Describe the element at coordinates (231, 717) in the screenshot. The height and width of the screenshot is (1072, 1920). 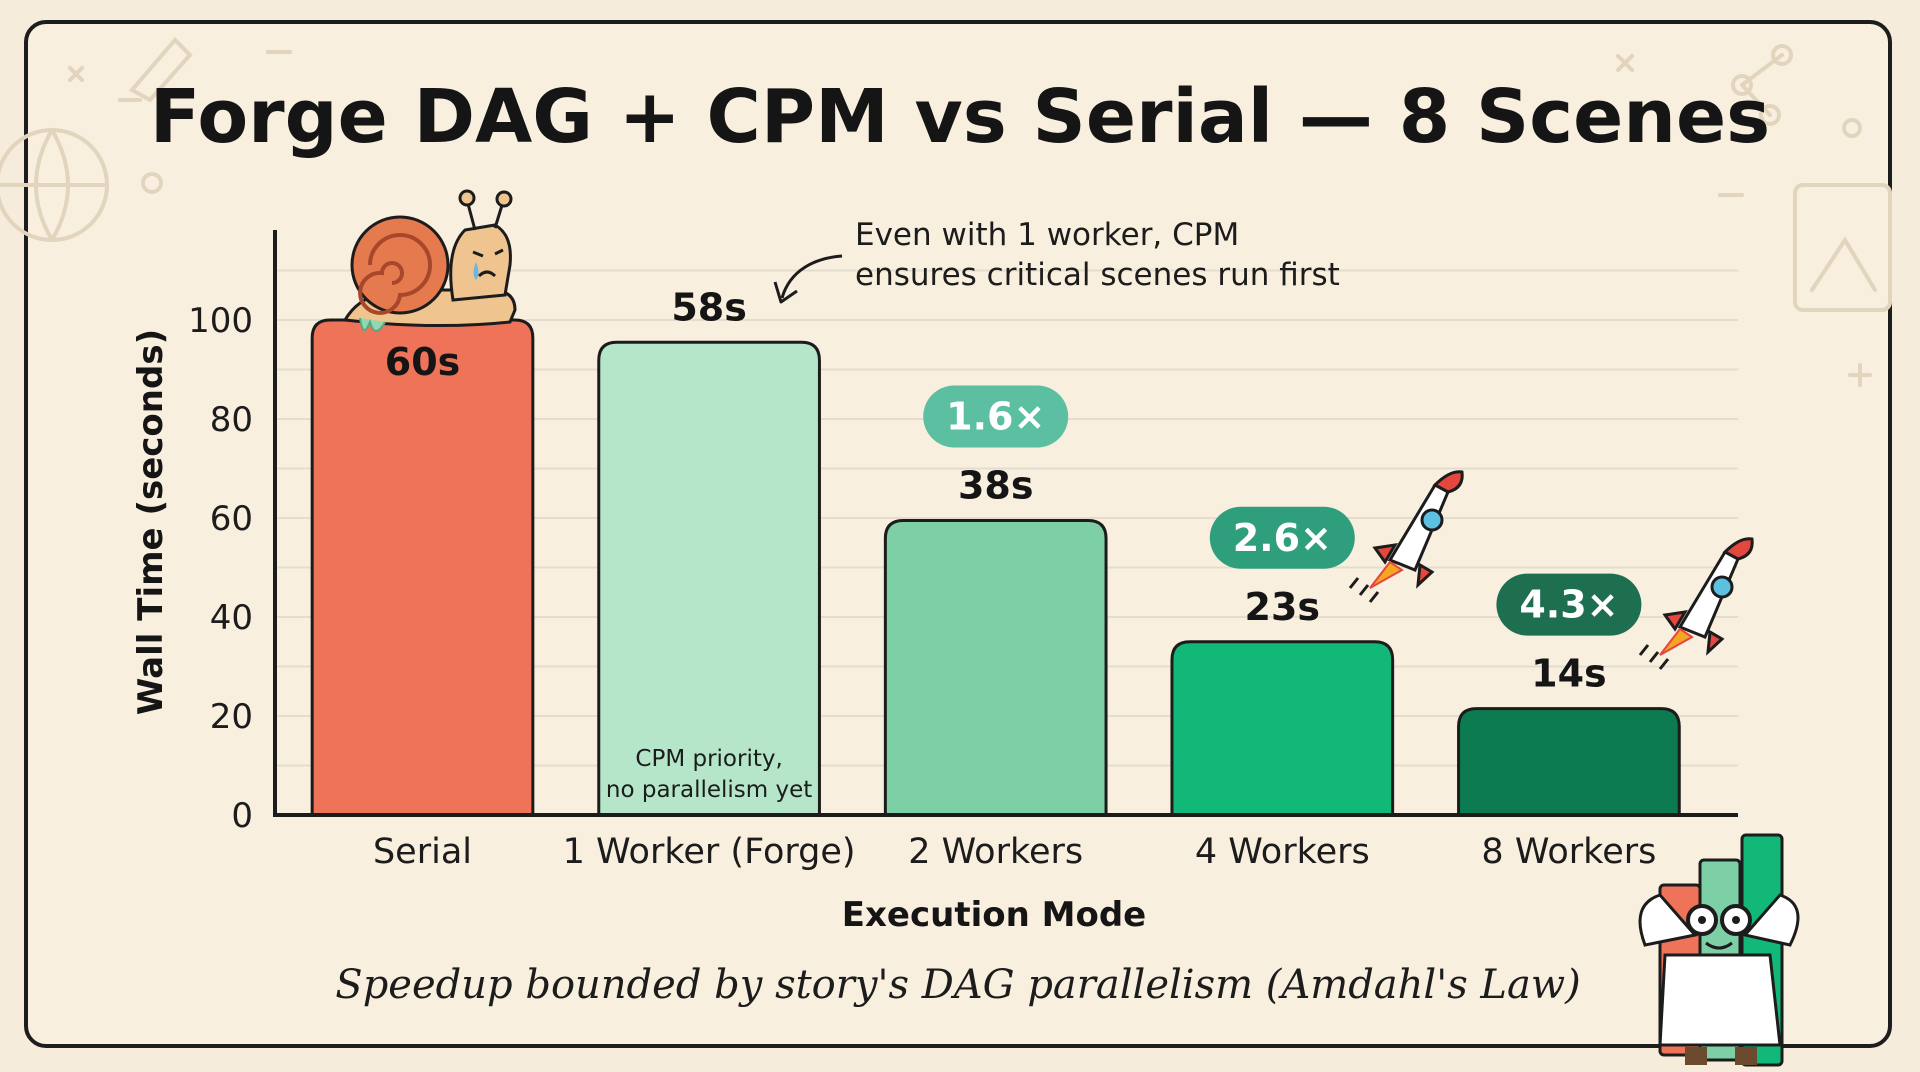
I see `y-tick-label: 20` at that location.